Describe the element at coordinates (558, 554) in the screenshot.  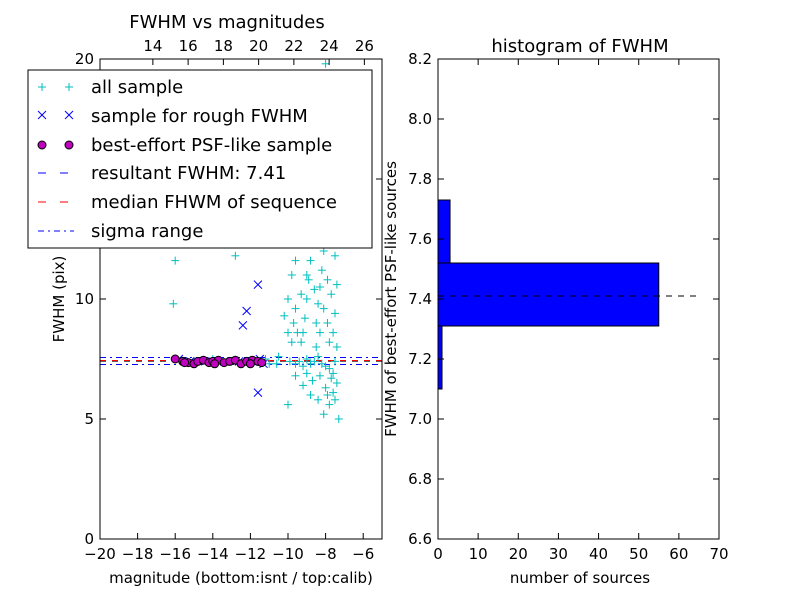
I see `right-xtick-label: 30` at that location.